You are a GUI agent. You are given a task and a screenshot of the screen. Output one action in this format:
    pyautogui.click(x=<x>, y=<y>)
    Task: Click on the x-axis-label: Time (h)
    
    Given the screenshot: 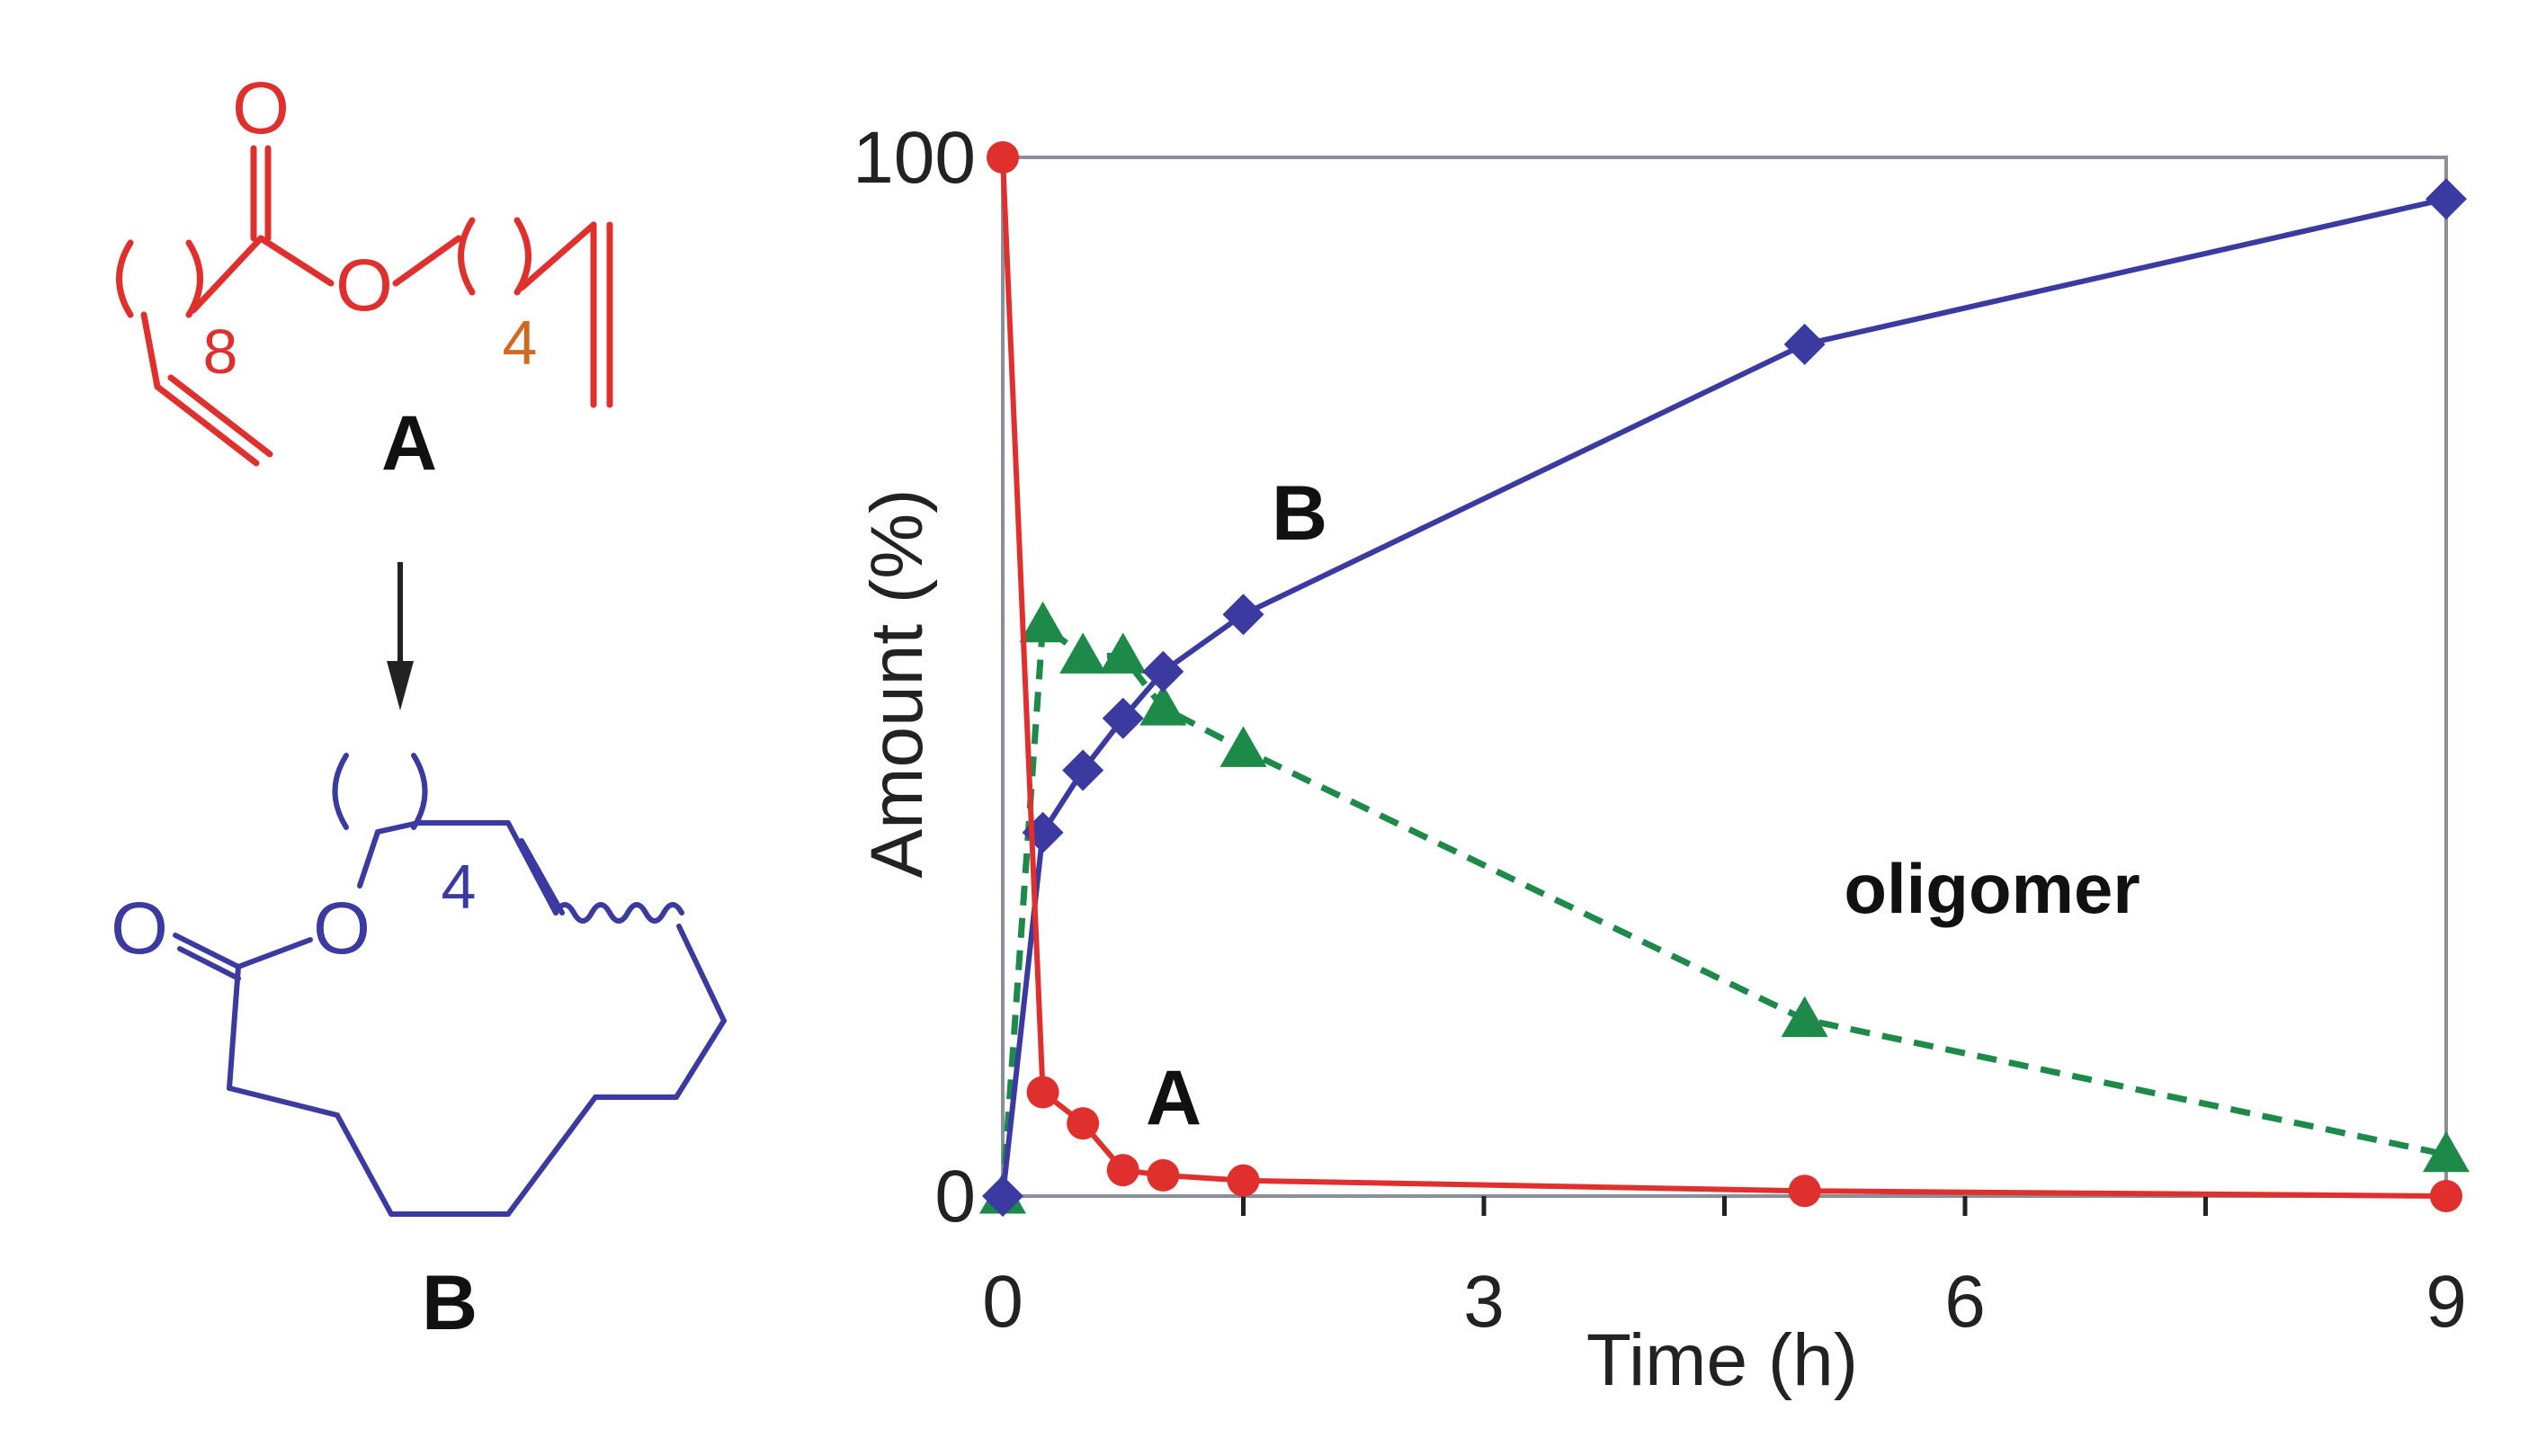 What is the action you would take?
    pyautogui.click(x=1722, y=1360)
    